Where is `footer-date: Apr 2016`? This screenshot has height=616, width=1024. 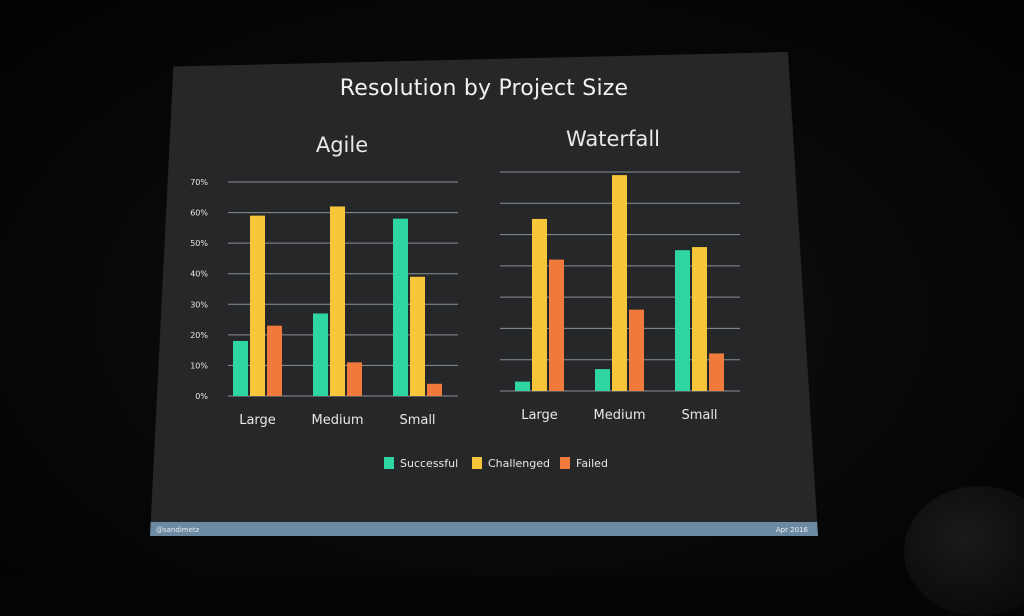 footer-date: Apr 2016 is located at coordinates (791, 530).